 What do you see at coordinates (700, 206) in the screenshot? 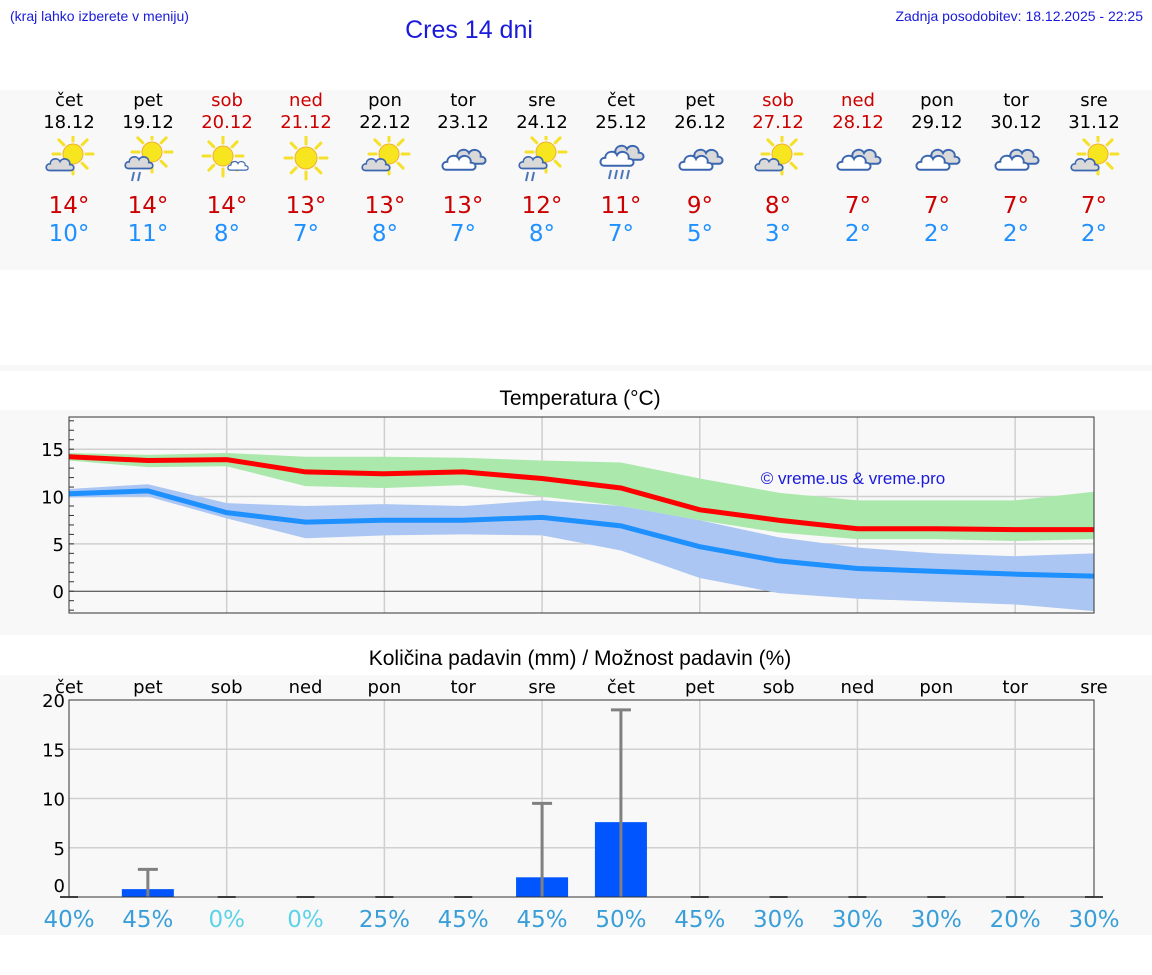
I see `temp-max: 9°` at bounding box center [700, 206].